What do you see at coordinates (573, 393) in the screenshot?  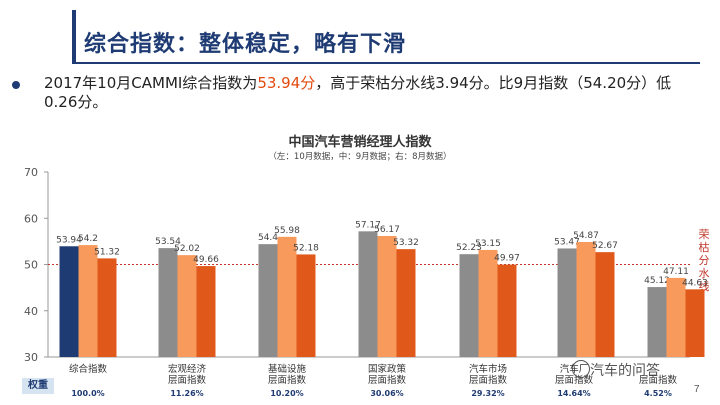 I see `weight-value: 14.64%` at bounding box center [573, 393].